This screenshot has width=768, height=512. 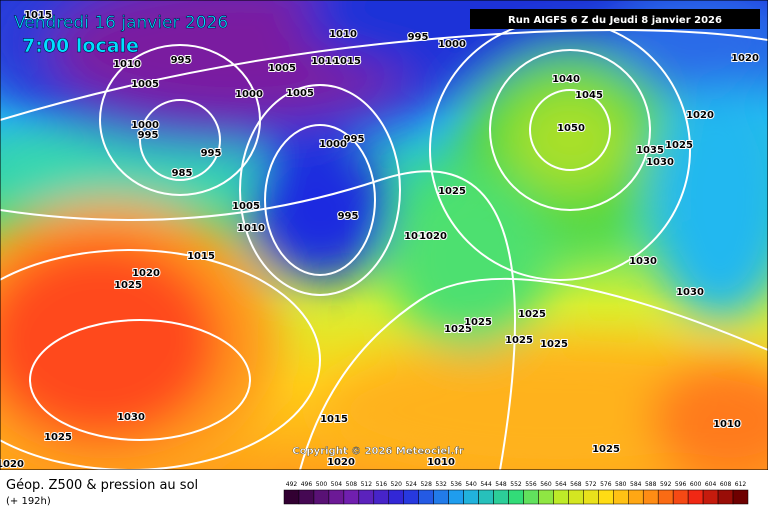 I want to click on legend-tick: 560, so click(x=546, y=484).